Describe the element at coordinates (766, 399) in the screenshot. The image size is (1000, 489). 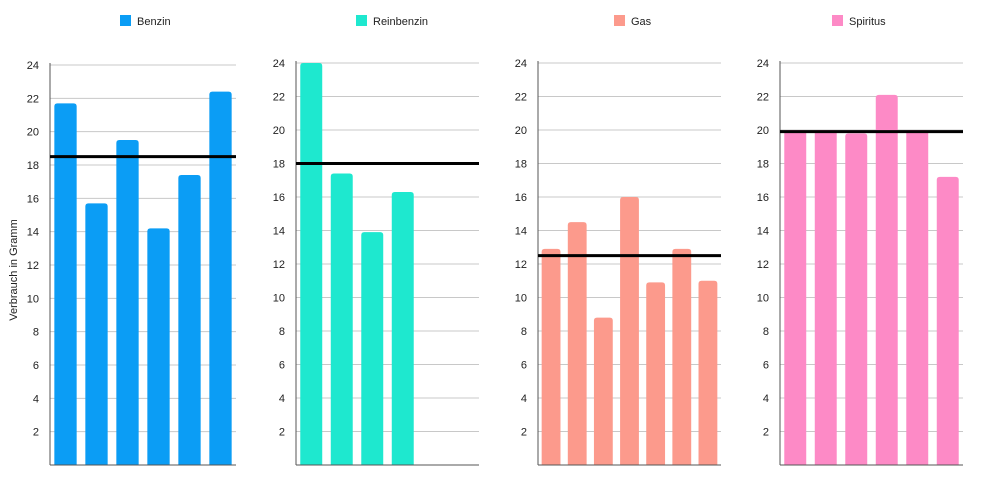
I see `y-tick-label-3-1: 4` at that location.